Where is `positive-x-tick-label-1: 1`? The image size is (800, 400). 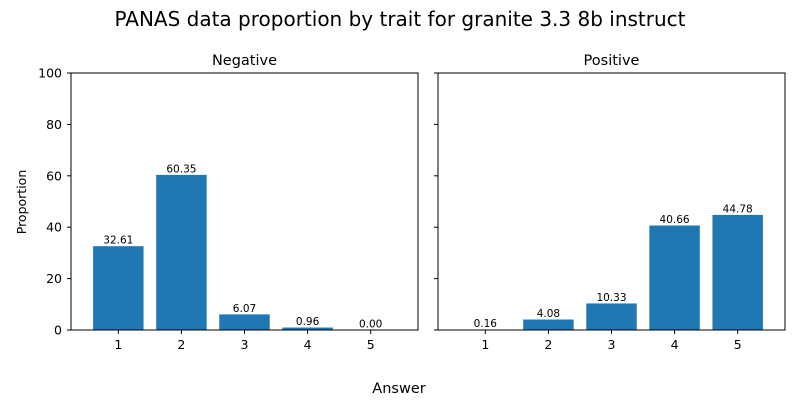 positive-x-tick-label-1: 1 is located at coordinates (485, 344).